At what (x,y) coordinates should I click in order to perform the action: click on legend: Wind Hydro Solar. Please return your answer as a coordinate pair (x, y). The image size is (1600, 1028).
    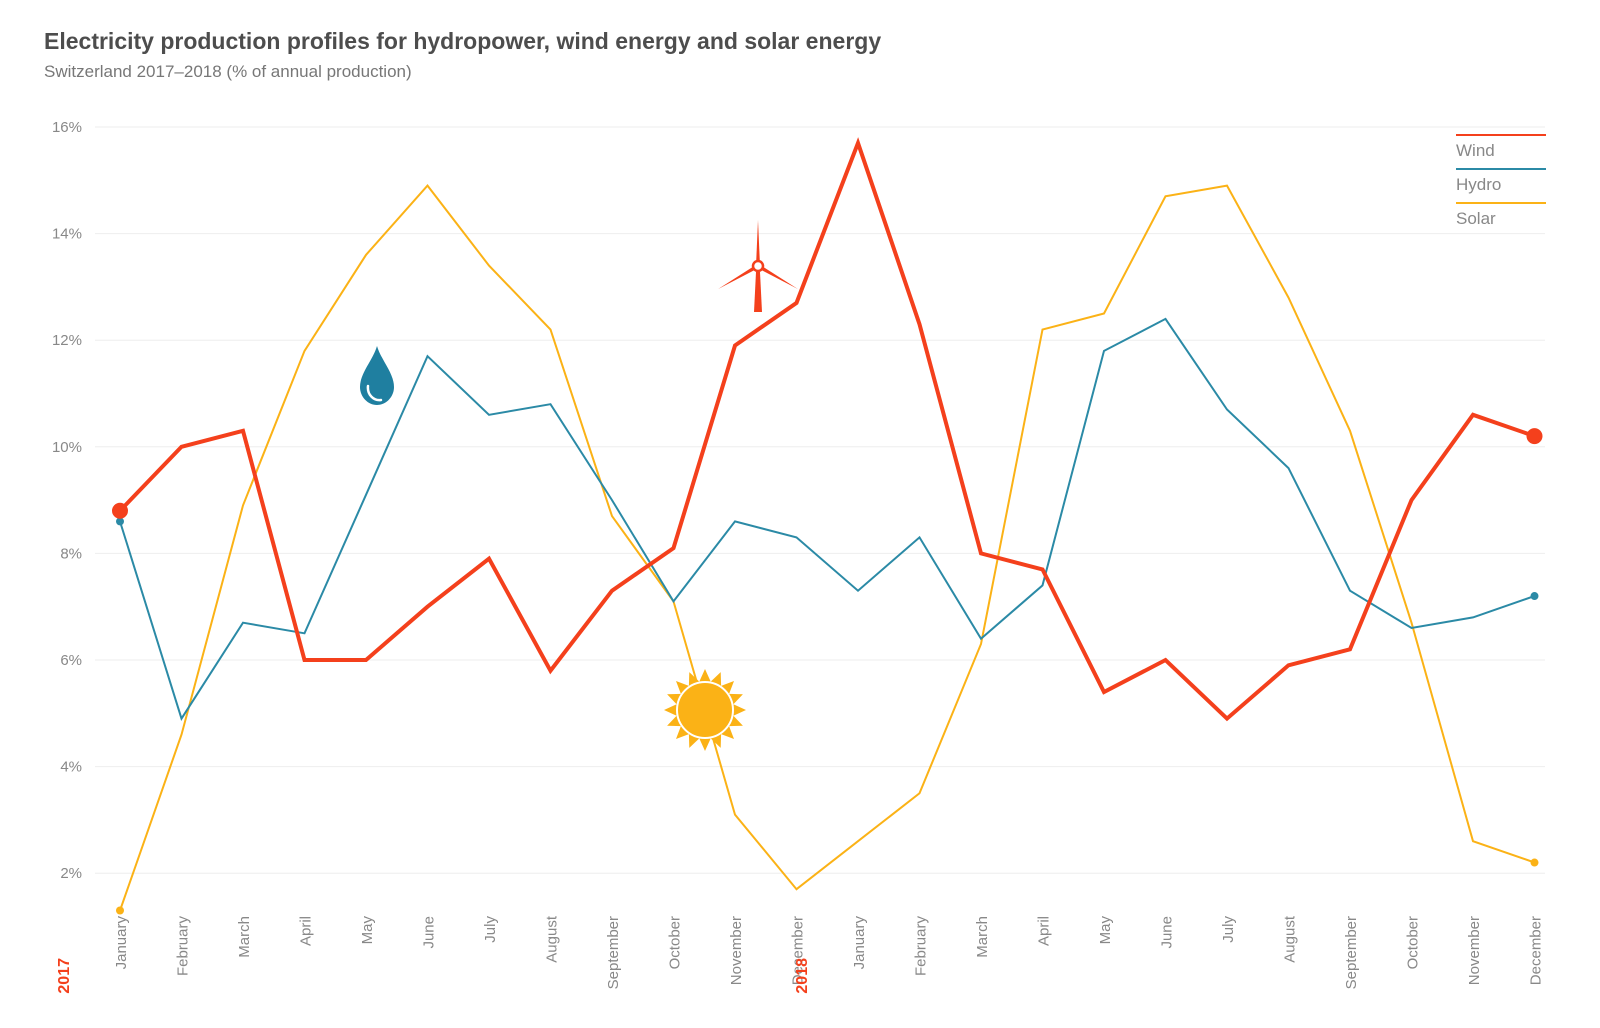
    Looking at the image, I should click on (1501, 181).